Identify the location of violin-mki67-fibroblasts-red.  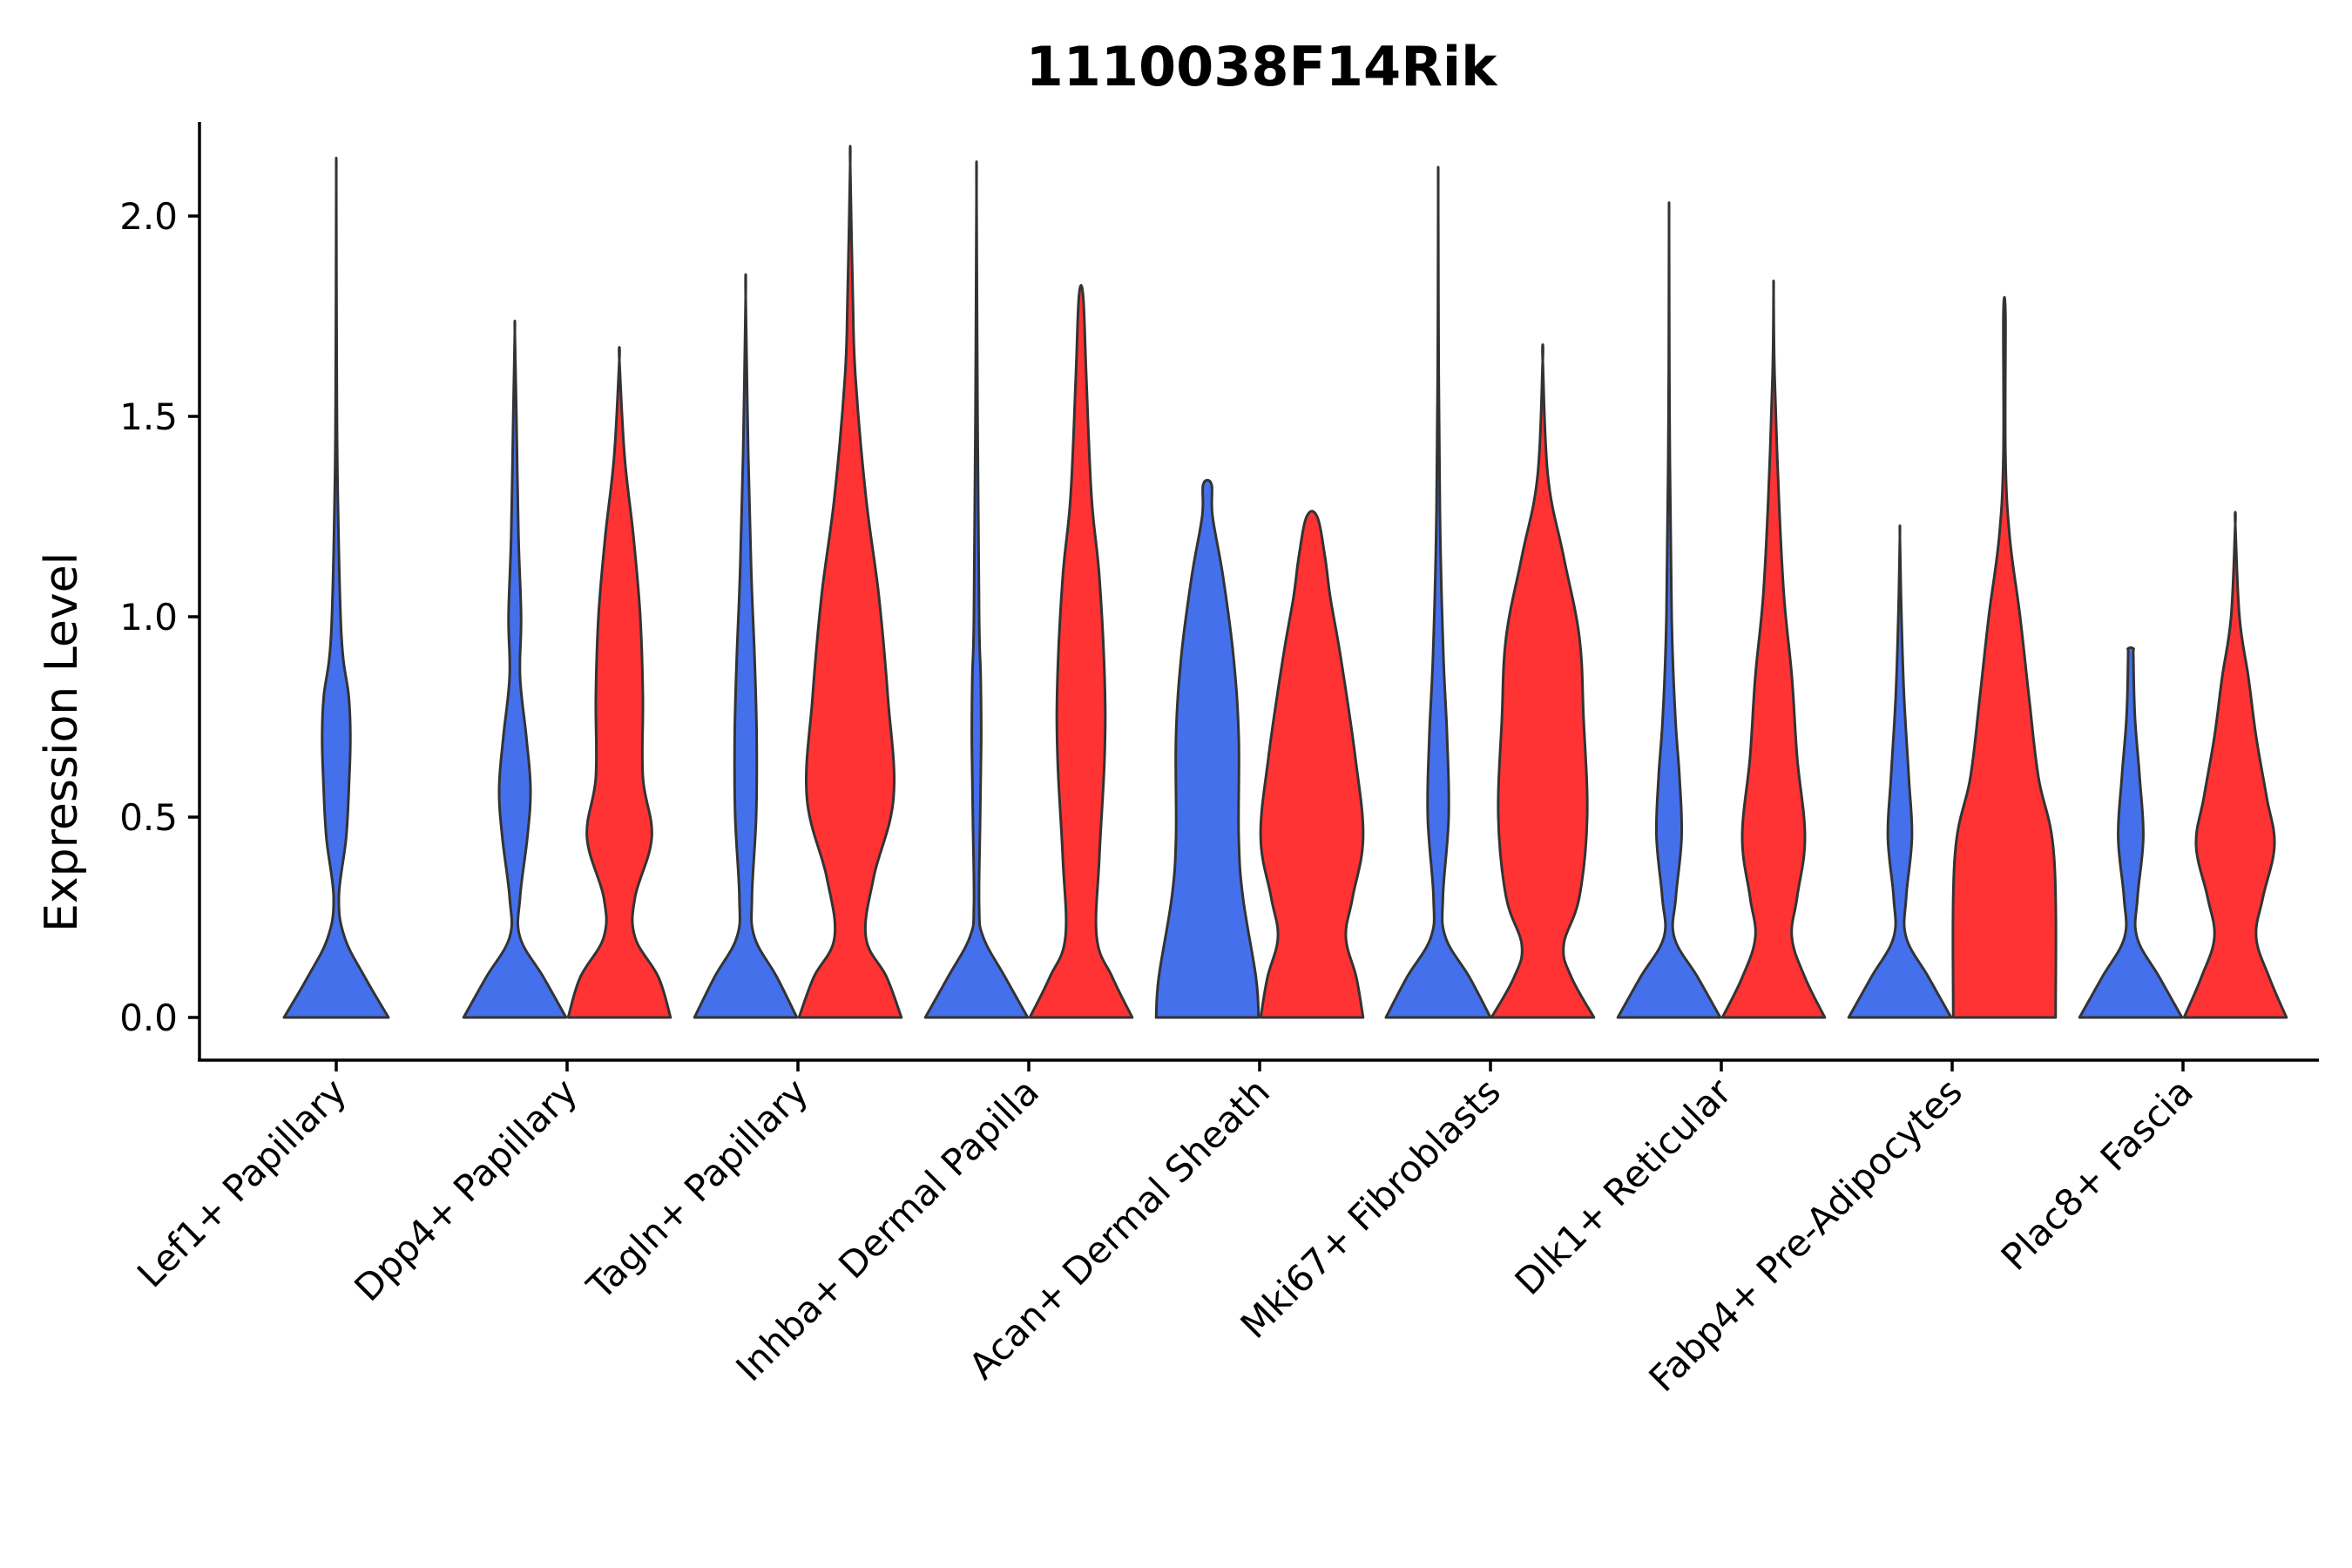
(1543, 681).